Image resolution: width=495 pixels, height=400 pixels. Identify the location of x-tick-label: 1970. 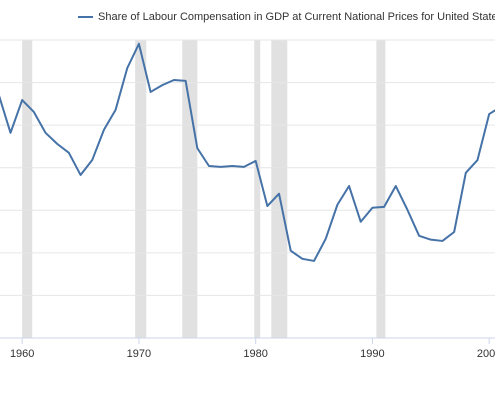
(139, 354).